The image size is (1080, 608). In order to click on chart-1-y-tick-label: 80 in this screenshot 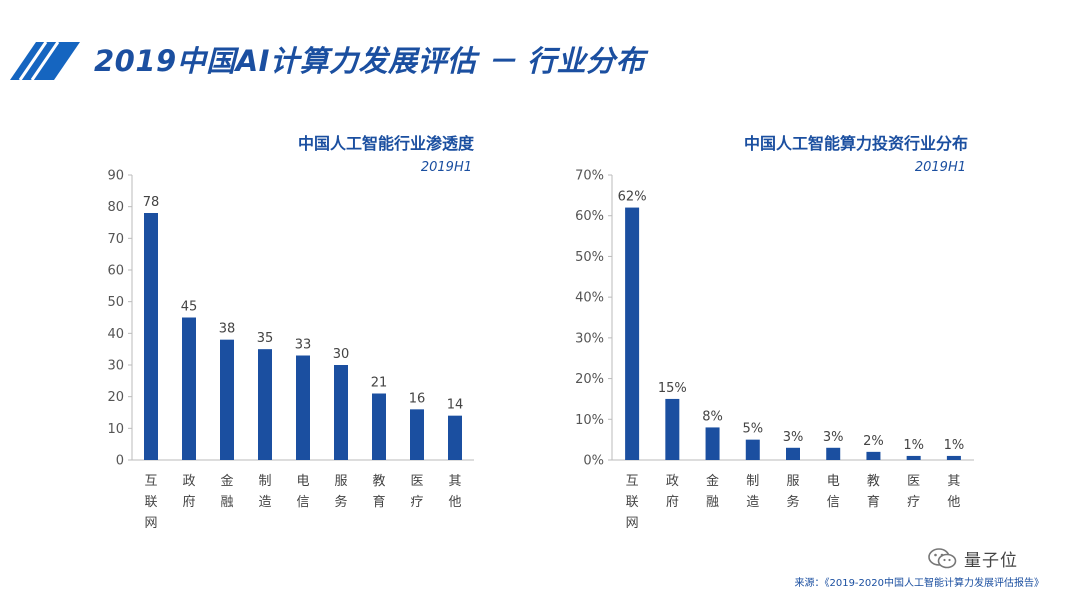, I will do `click(115, 207)`.